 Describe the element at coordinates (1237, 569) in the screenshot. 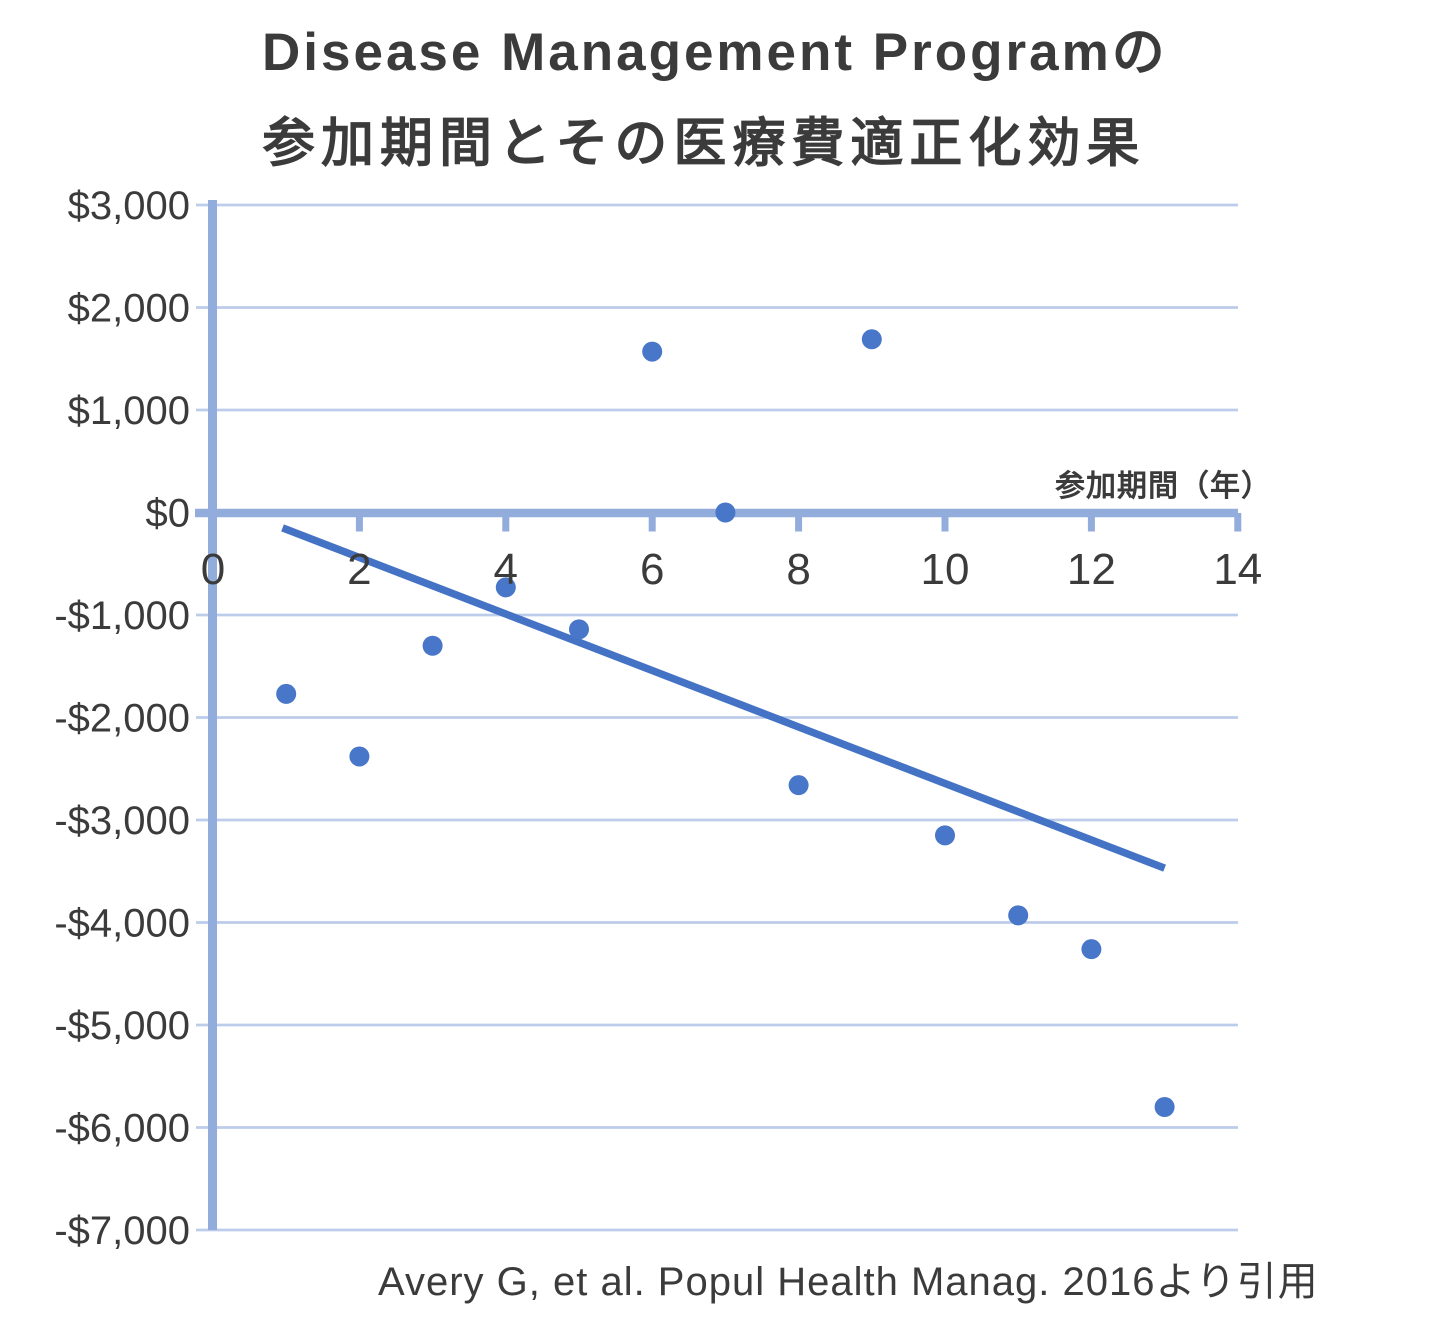

I see `x-tick-label: 14` at that location.